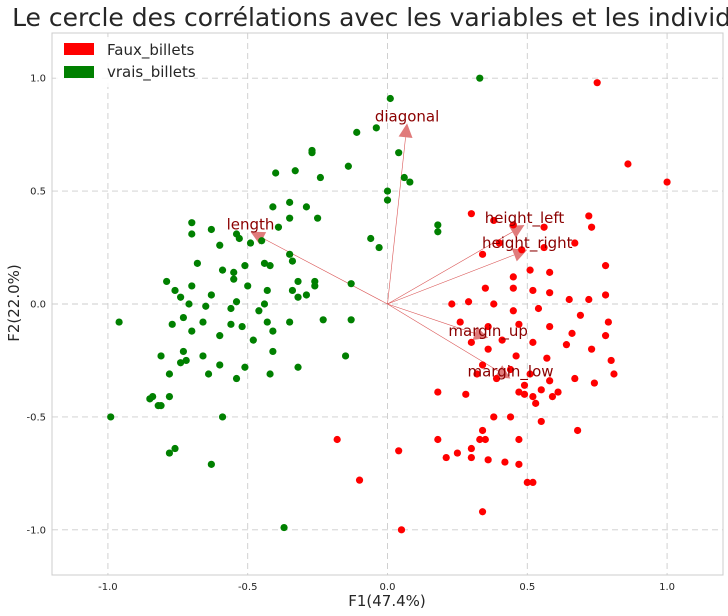  Describe the element at coordinates (79, 72) in the screenshot. I see `legend-swatch-vrais` at that location.